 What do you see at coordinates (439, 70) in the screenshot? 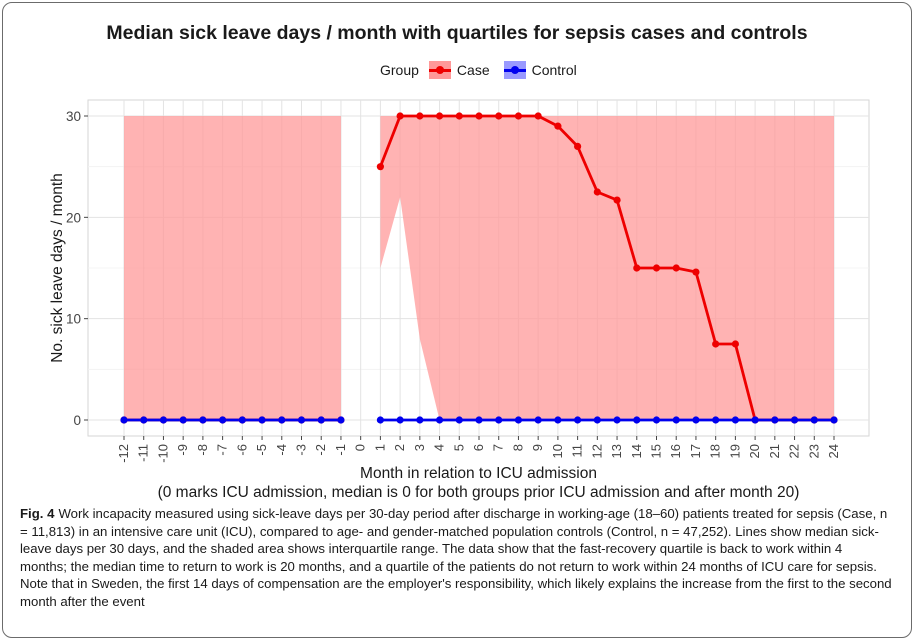
I see `legend-key-case` at bounding box center [439, 70].